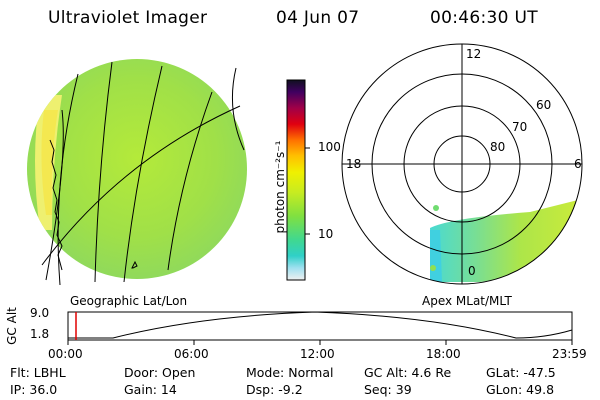 This screenshot has height=400, width=600. What do you see at coordinates (40, 313) in the screenshot?
I see `y-tick-9: 9.0` at bounding box center [40, 313].